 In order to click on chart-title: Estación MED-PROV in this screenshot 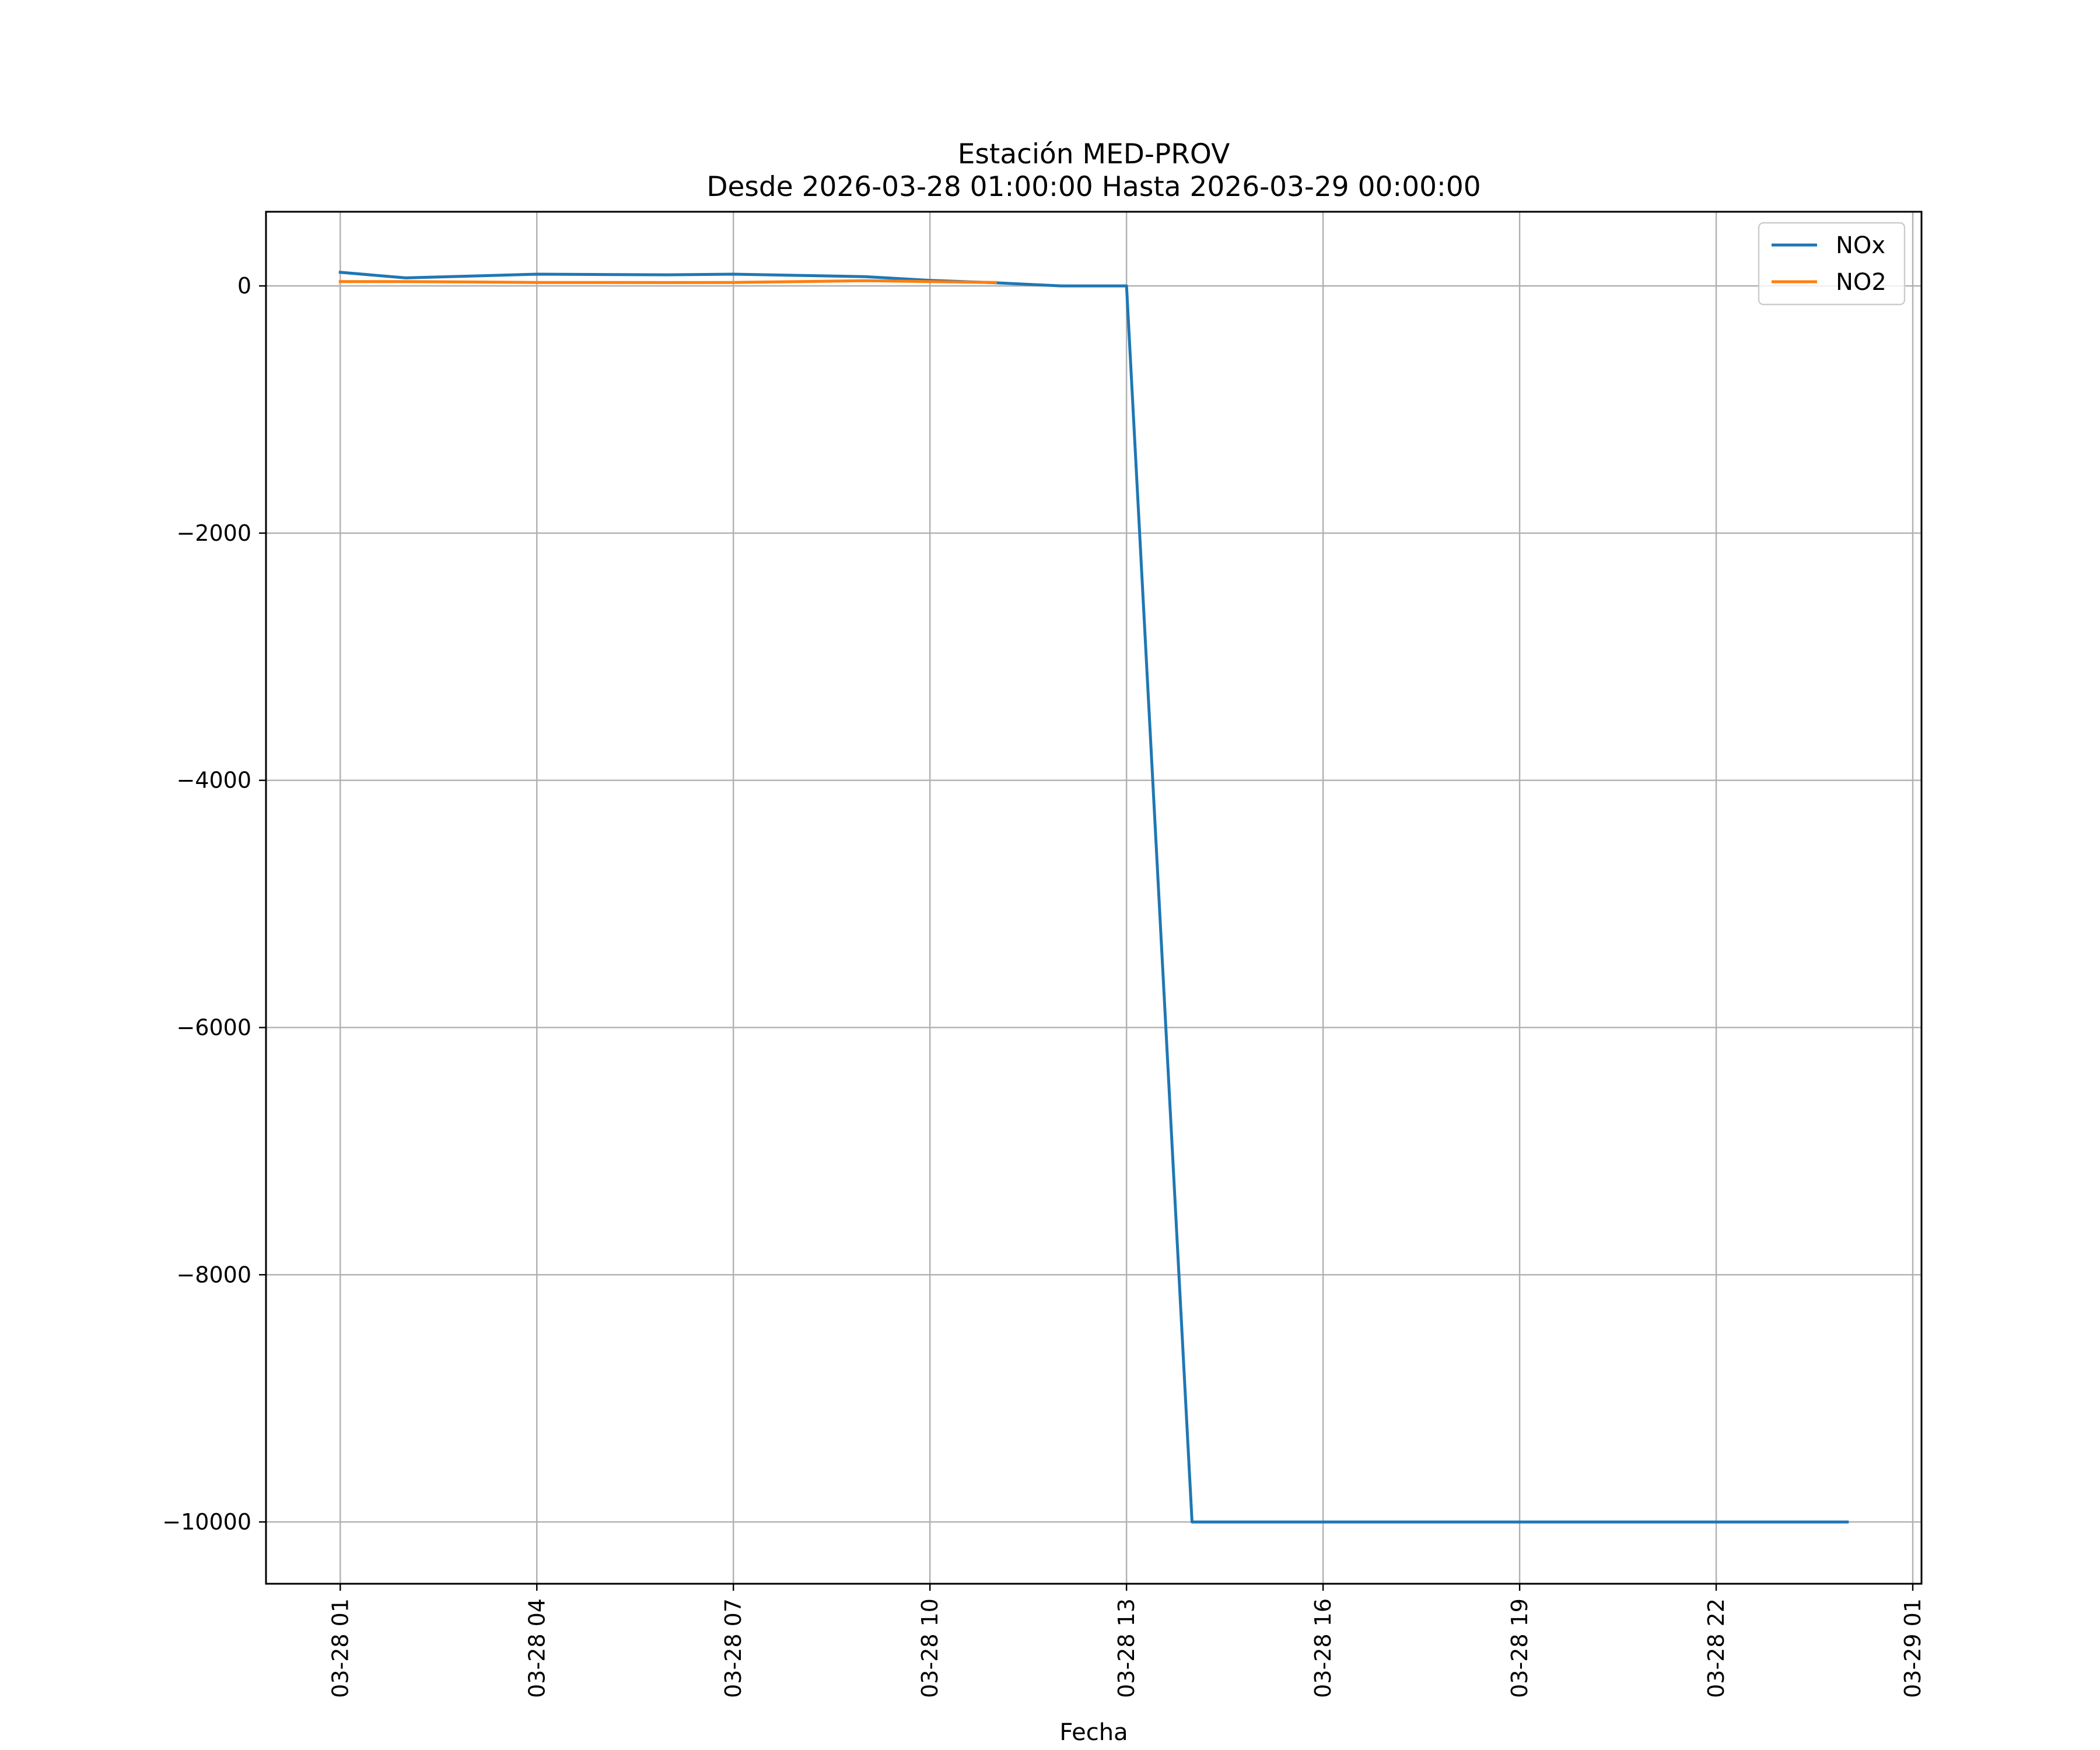, I will do `click(1094, 154)`.